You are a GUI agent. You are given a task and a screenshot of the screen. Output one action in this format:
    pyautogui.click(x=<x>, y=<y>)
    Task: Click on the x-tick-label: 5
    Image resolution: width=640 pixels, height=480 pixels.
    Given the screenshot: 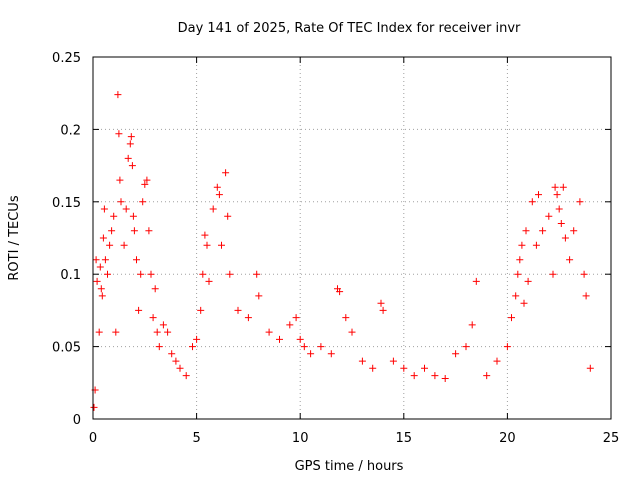 What is the action you would take?
    pyautogui.click(x=196, y=438)
    